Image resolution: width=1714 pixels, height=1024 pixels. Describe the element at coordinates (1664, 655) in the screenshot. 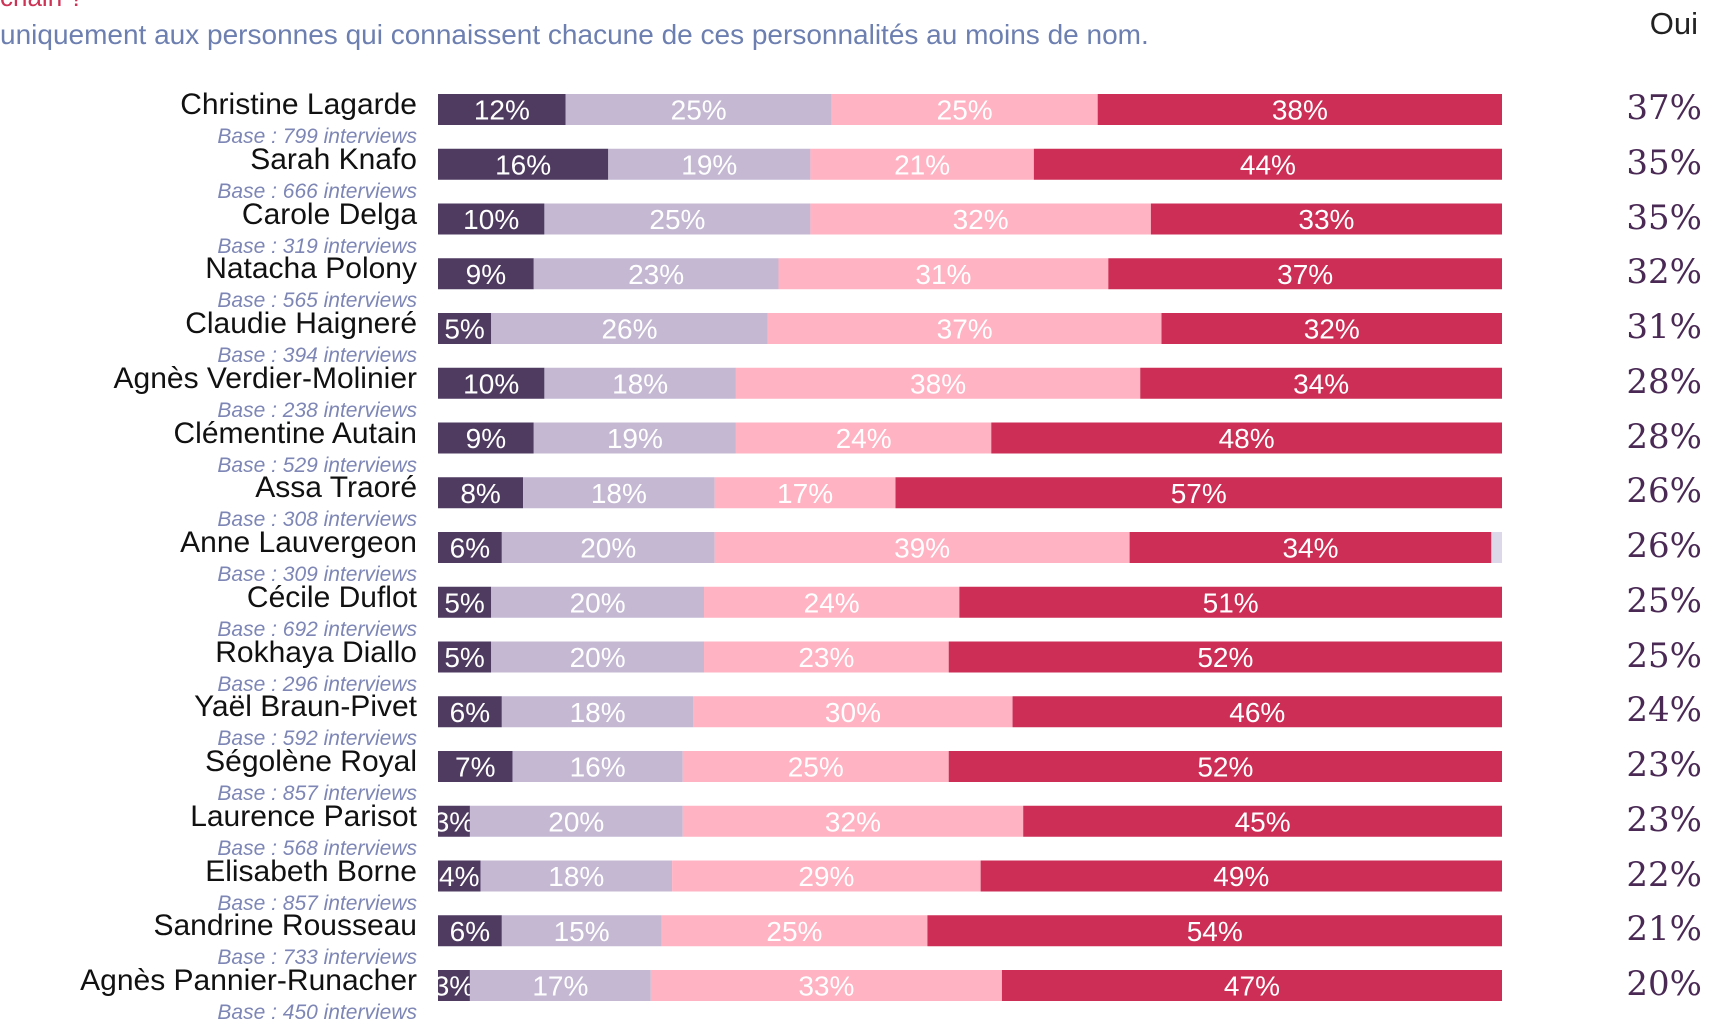

I see `oui-value: 25%` at that location.